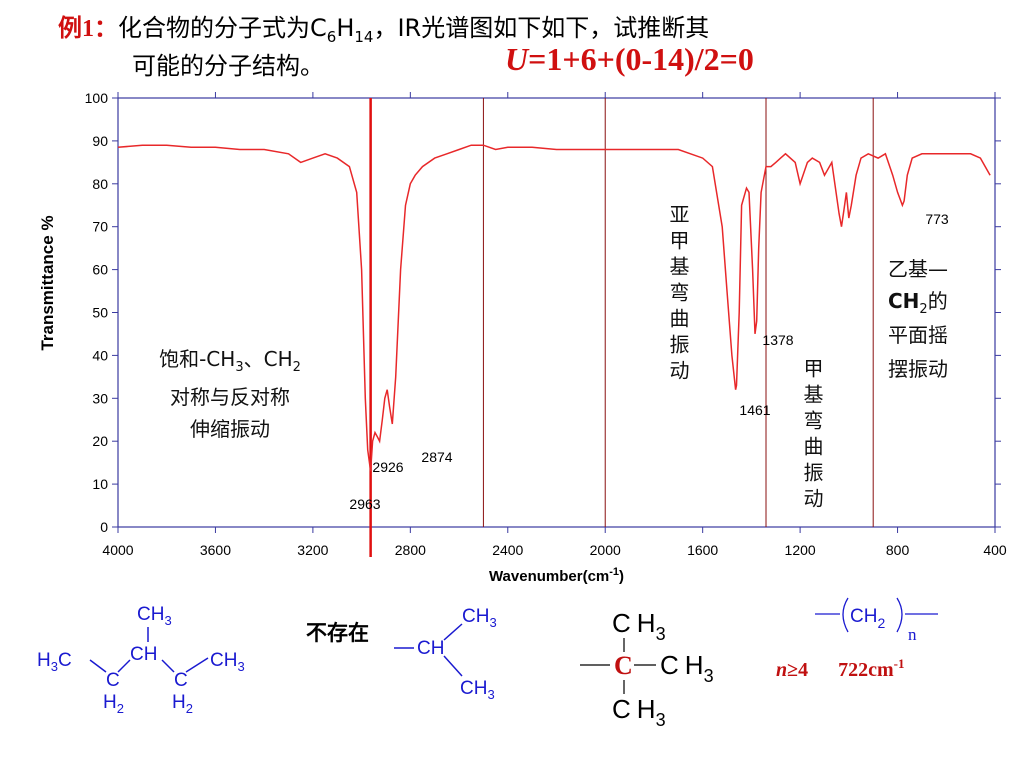 This screenshot has width=1024, height=768. What do you see at coordinates (230, 361) in the screenshot?
I see `annotation: 饱和-CH3、CH2` at bounding box center [230, 361].